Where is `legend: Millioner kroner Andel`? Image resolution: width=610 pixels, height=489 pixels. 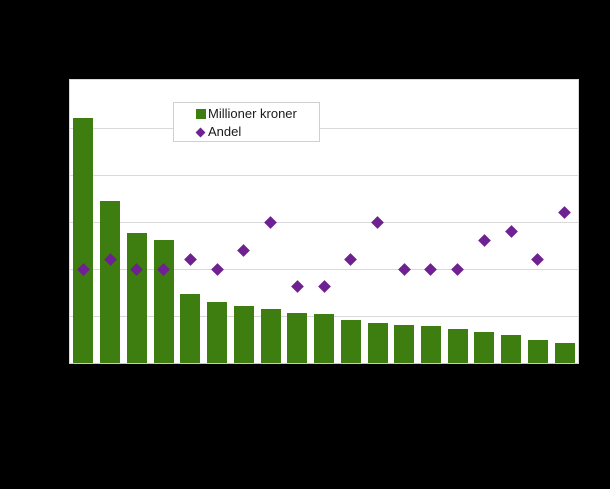
legend: Millioner kroner Andel is located at coordinates (246, 122).